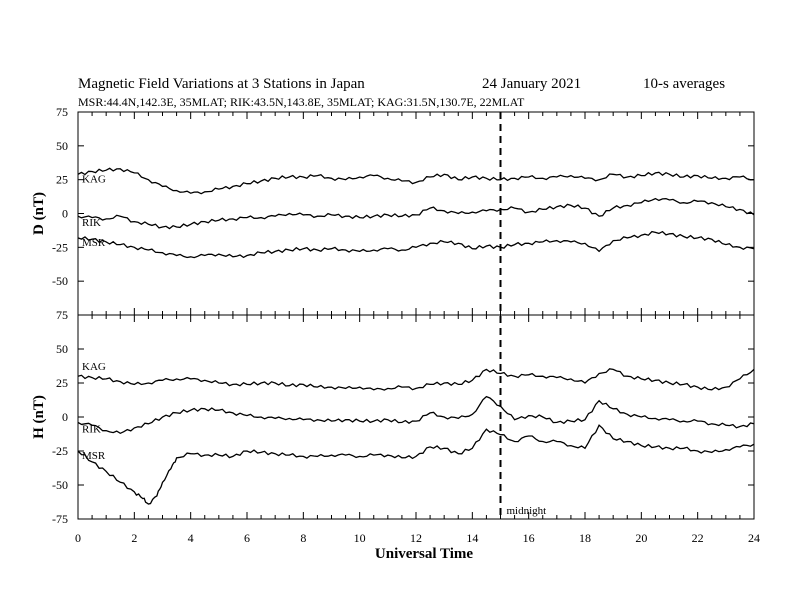 Image resolution: width=792 pixels, height=612 pixels. I want to click on x-tick-label: 4, so click(191, 538).